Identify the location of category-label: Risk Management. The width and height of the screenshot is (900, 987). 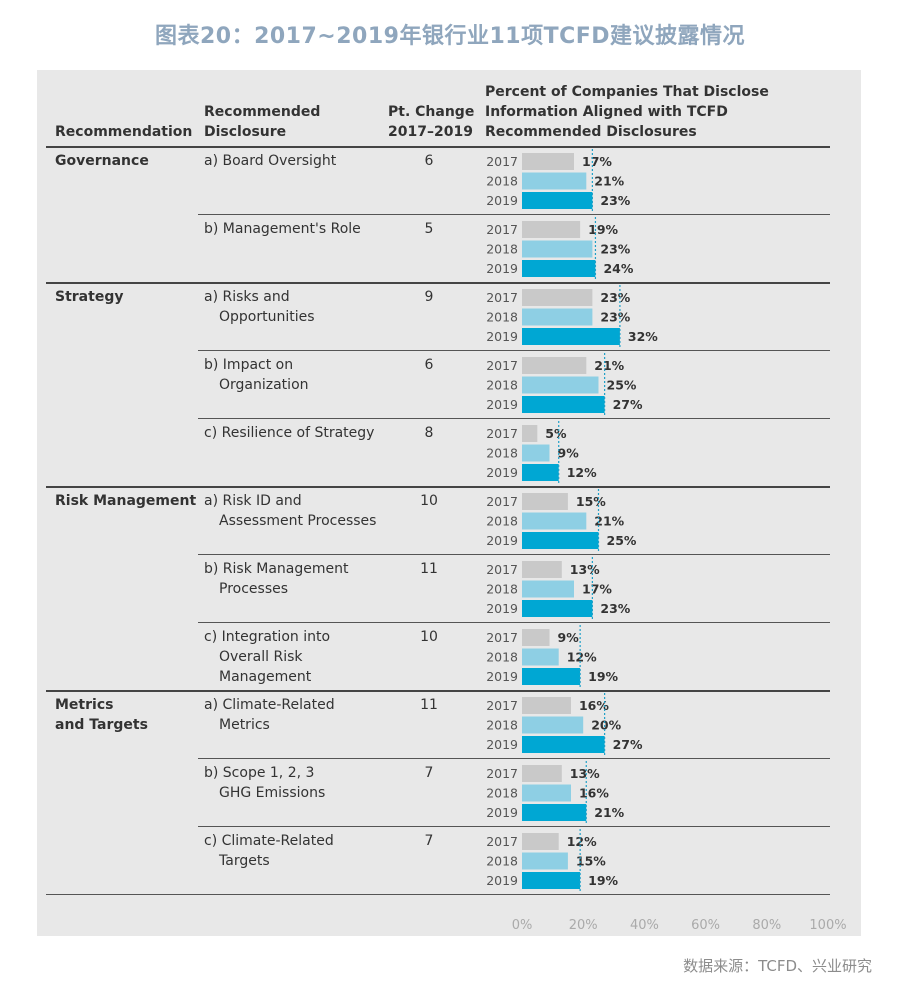
(126, 501).